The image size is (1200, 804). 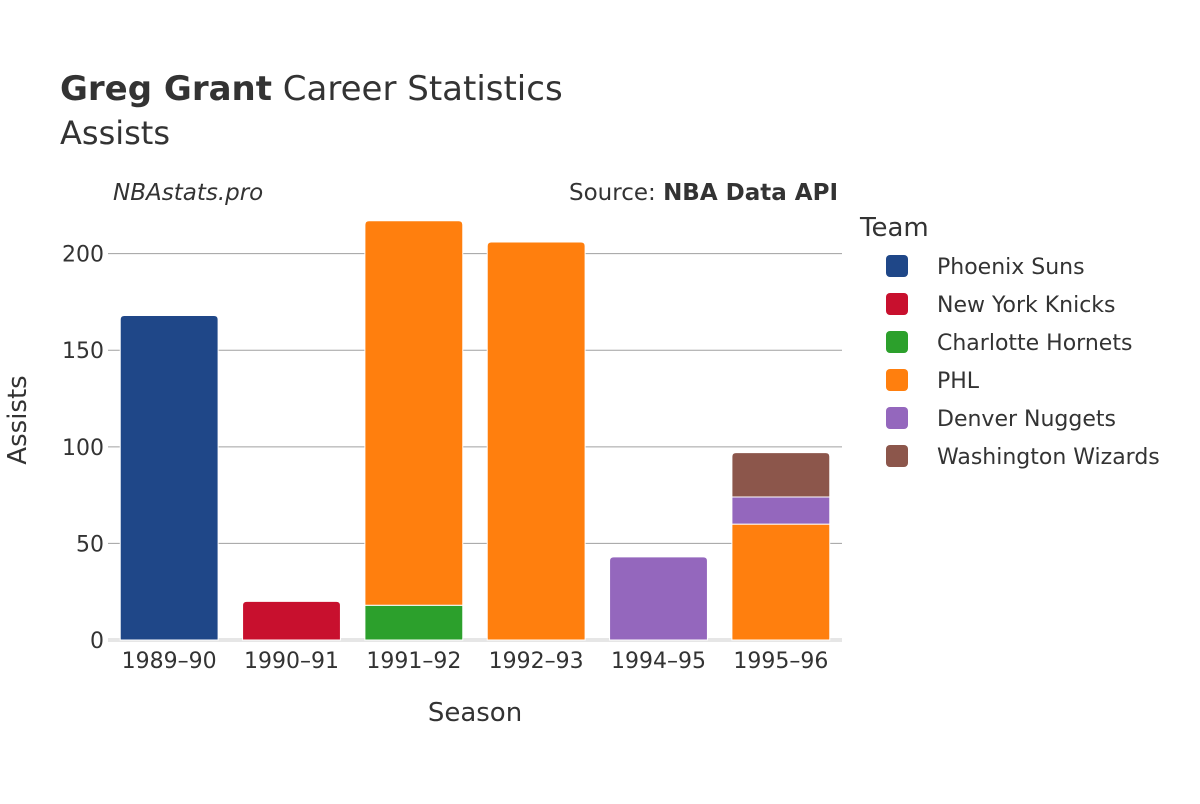 I want to click on x-tick-label: 1990–91, so click(x=291, y=661).